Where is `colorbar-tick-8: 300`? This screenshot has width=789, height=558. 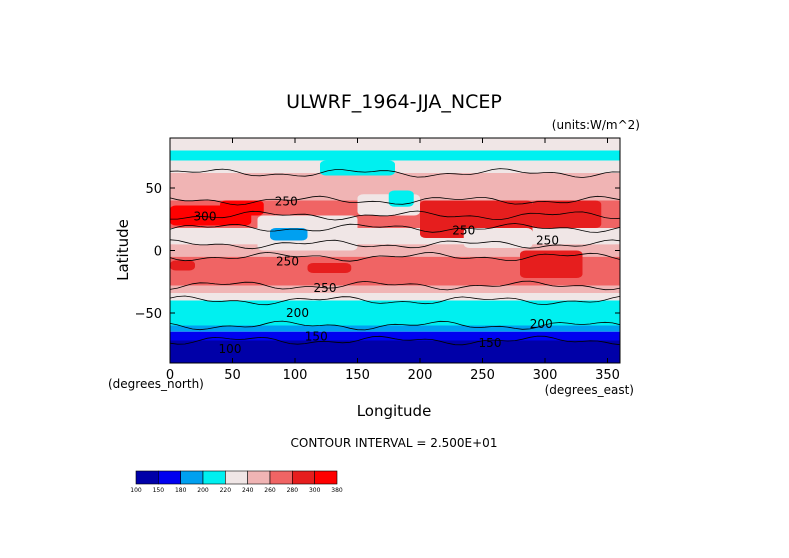
colorbar-tick-8: 300 is located at coordinates (315, 490).